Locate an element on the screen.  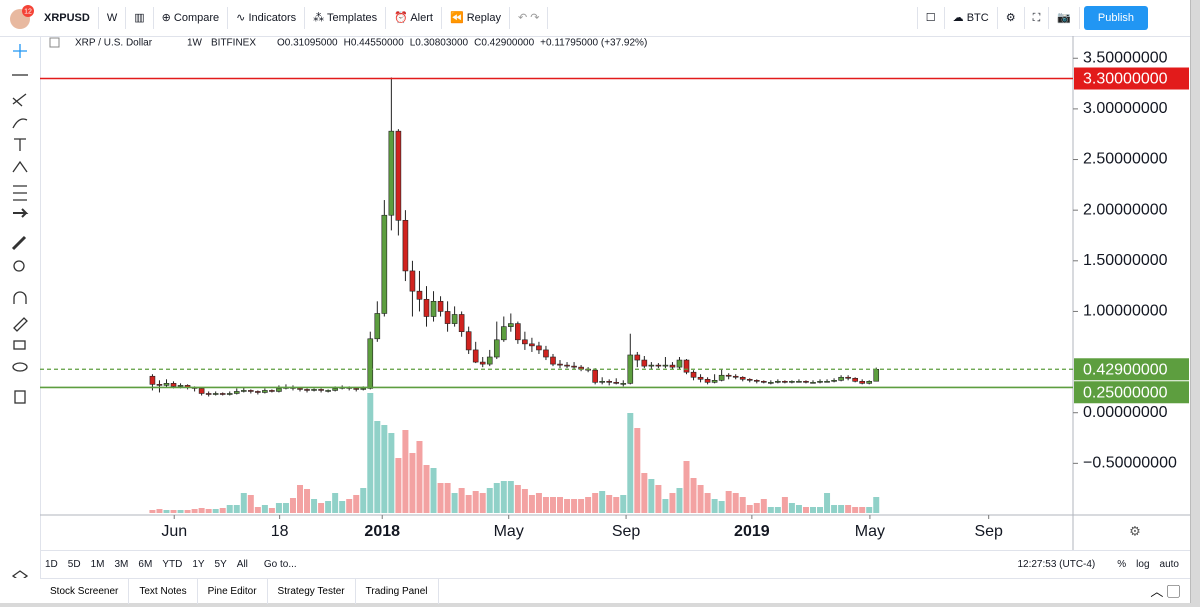
price-label: 3.30000000 is located at coordinates (1125, 79).